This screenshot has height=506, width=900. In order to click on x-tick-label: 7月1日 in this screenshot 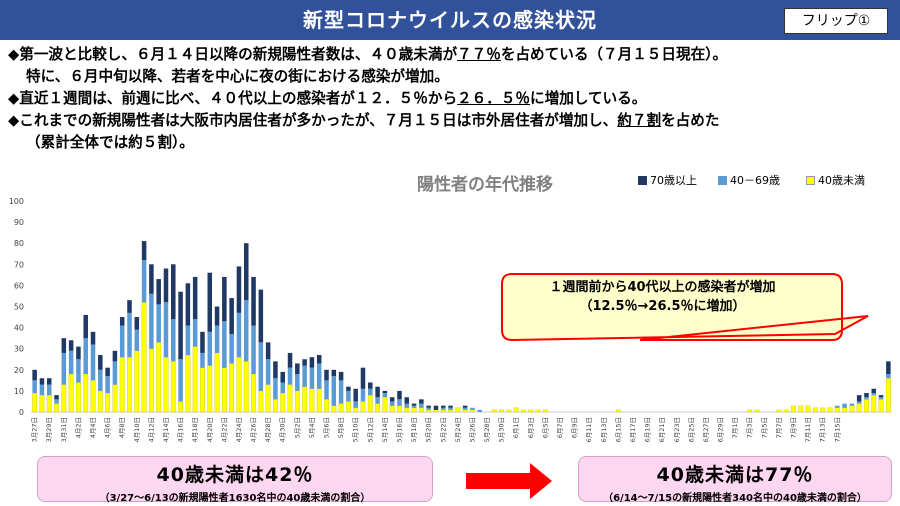, I will do `click(735, 427)`.